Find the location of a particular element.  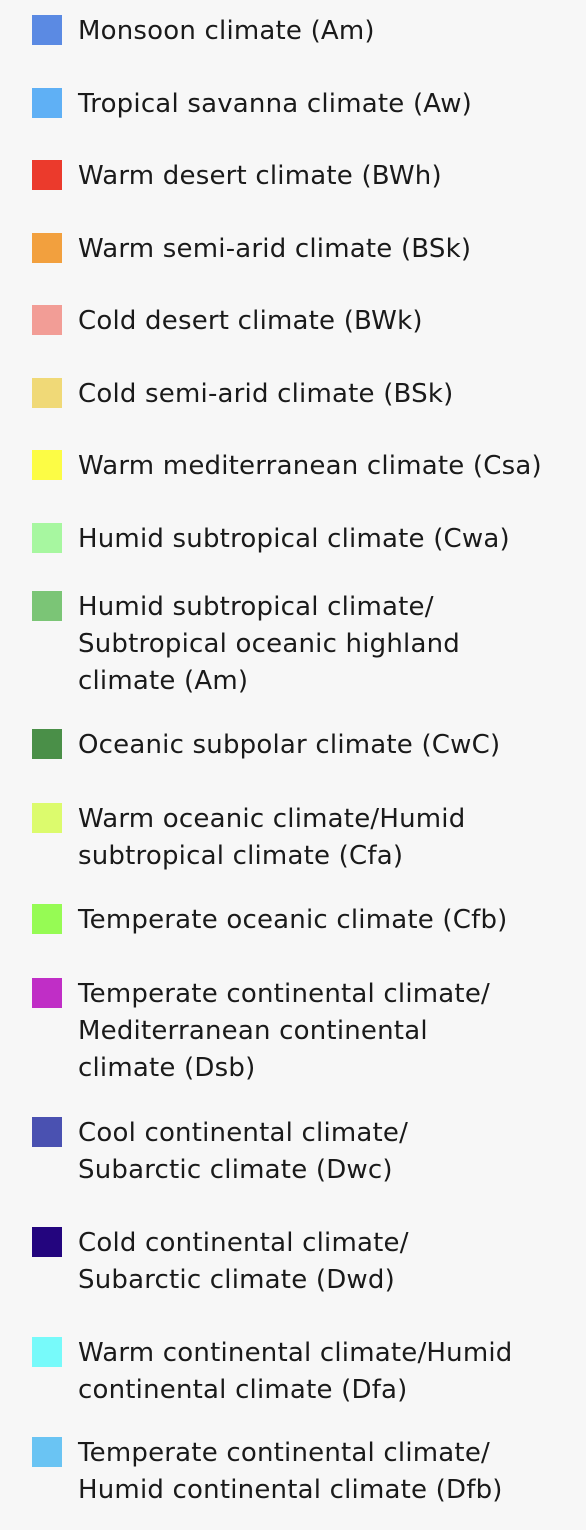

legend-item: Cold semi-arid climate (BSk) is located at coordinates (302, 394).